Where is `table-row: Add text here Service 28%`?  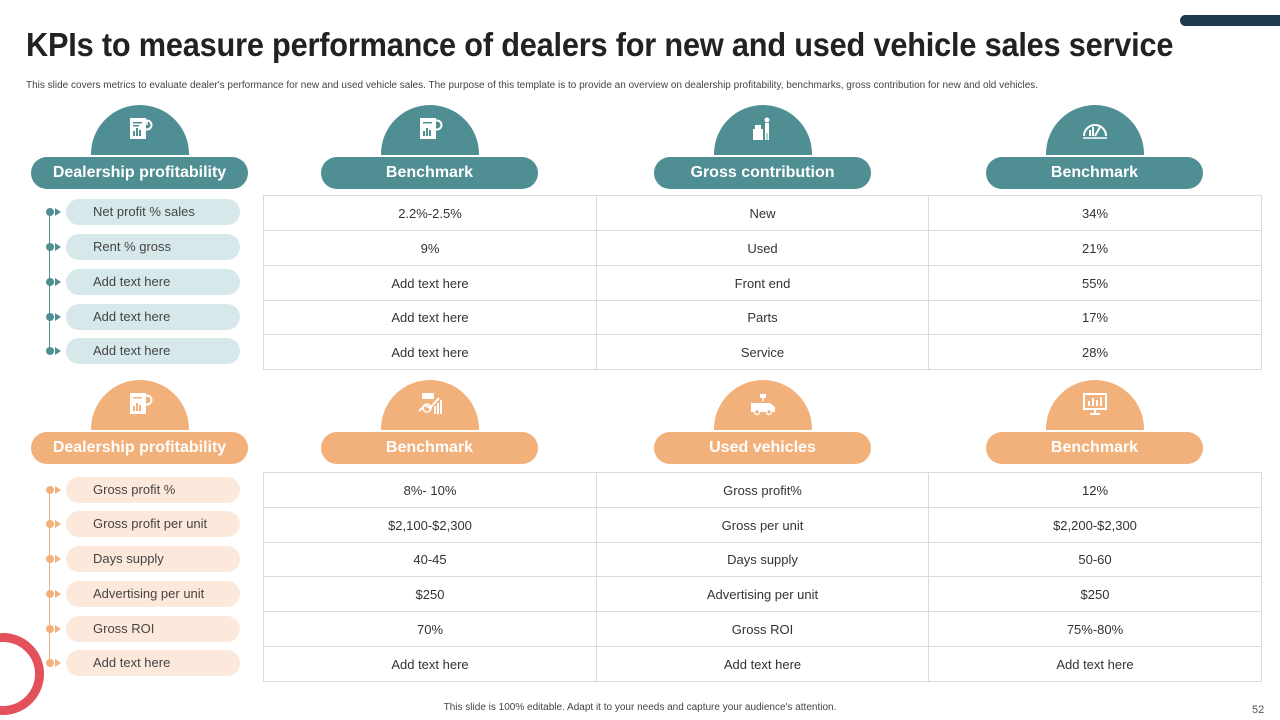 table-row: Add text here Service 28% is located at coordinates (762, 352).